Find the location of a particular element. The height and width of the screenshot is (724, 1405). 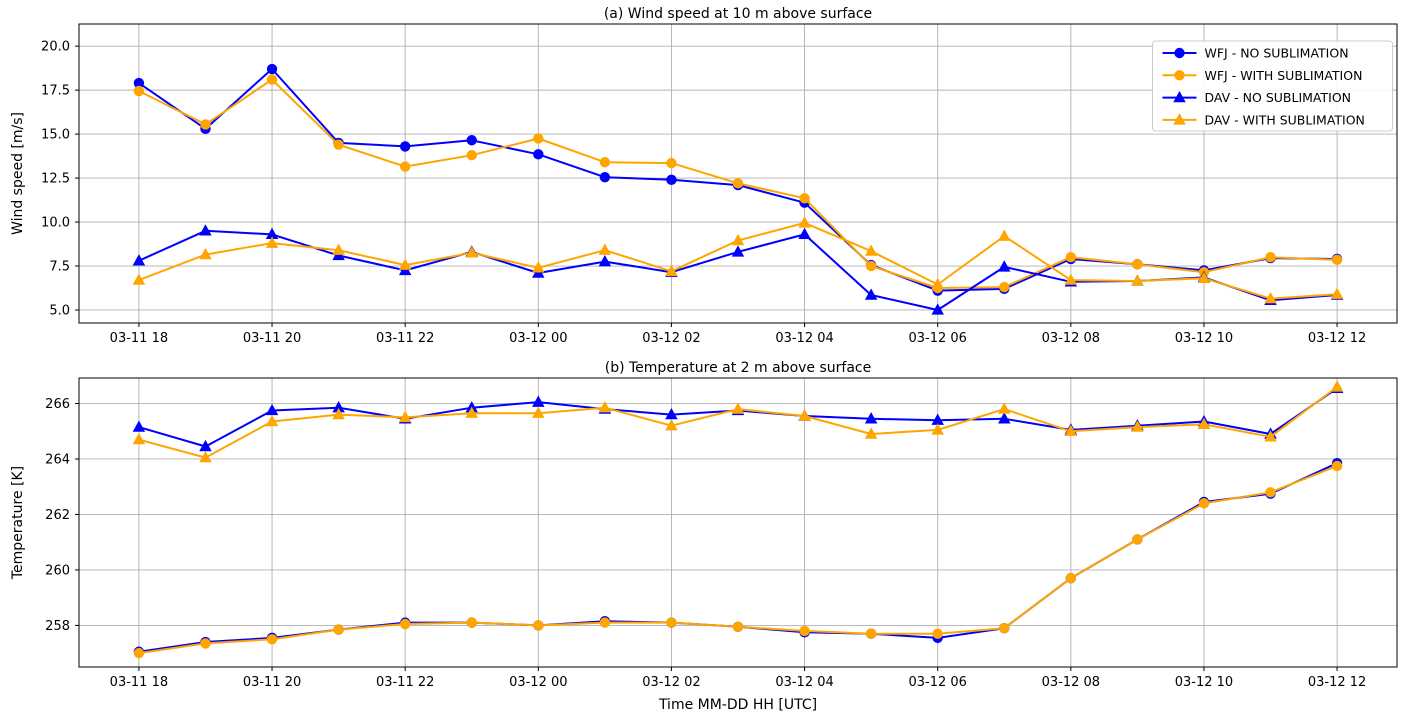

panel-a-y-tick-label: 20.0 is located at coordinates (55, 47).